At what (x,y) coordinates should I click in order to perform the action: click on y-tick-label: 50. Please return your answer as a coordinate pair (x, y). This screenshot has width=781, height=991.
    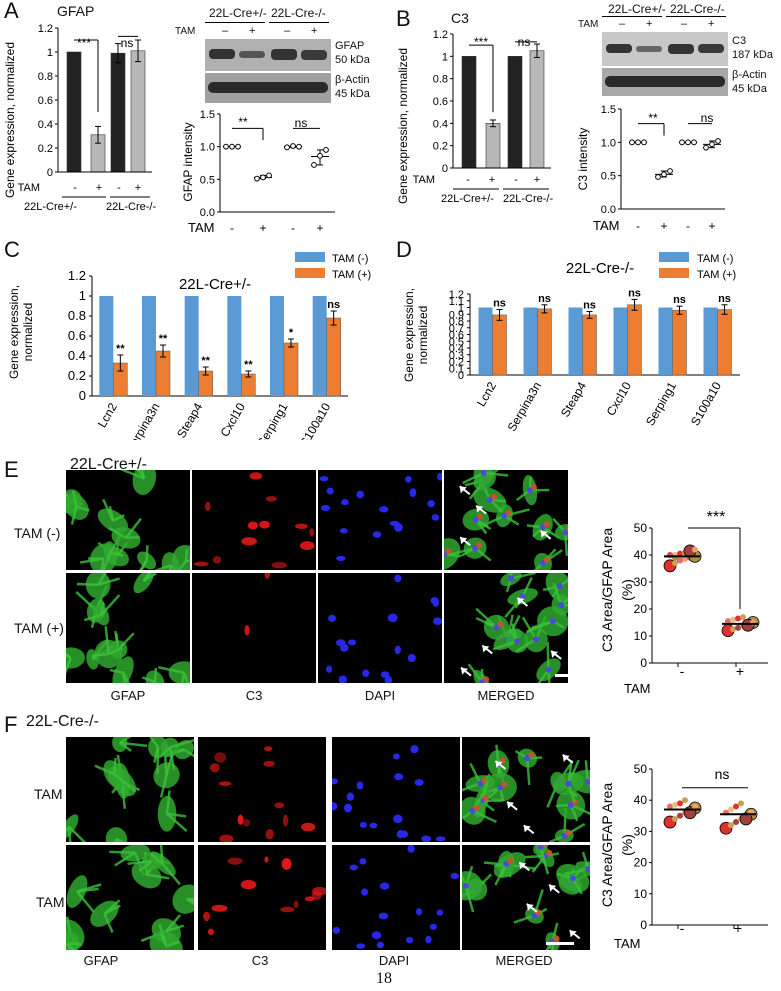
    Looking at the image, I should click on (641, 769).